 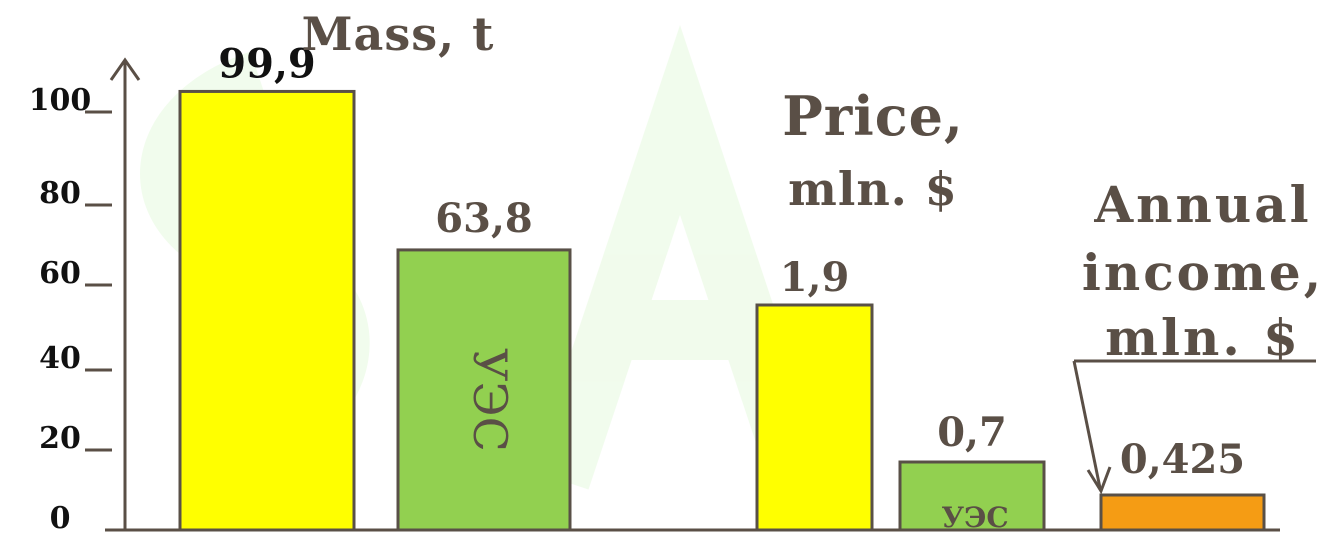 What do you see at coordinates (815, 277) in the screenshot?
I see `bar-value-label: 1,9` at bounding box center [815, 277].